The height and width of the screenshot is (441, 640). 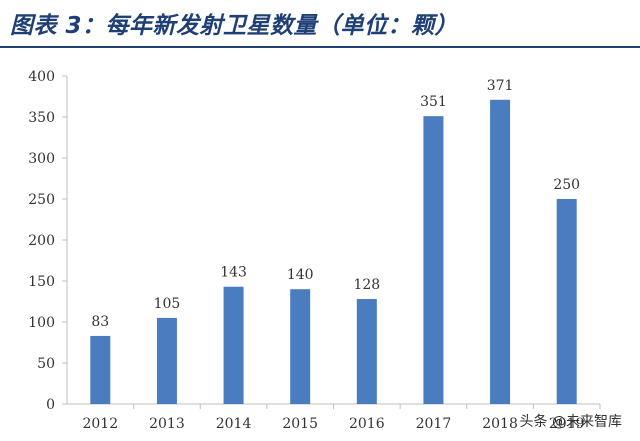 What do you see at coordinates (367, 424) in the screenshot?
I see `x-tick-label-2016: 2016` at bounding box center [367, 424].